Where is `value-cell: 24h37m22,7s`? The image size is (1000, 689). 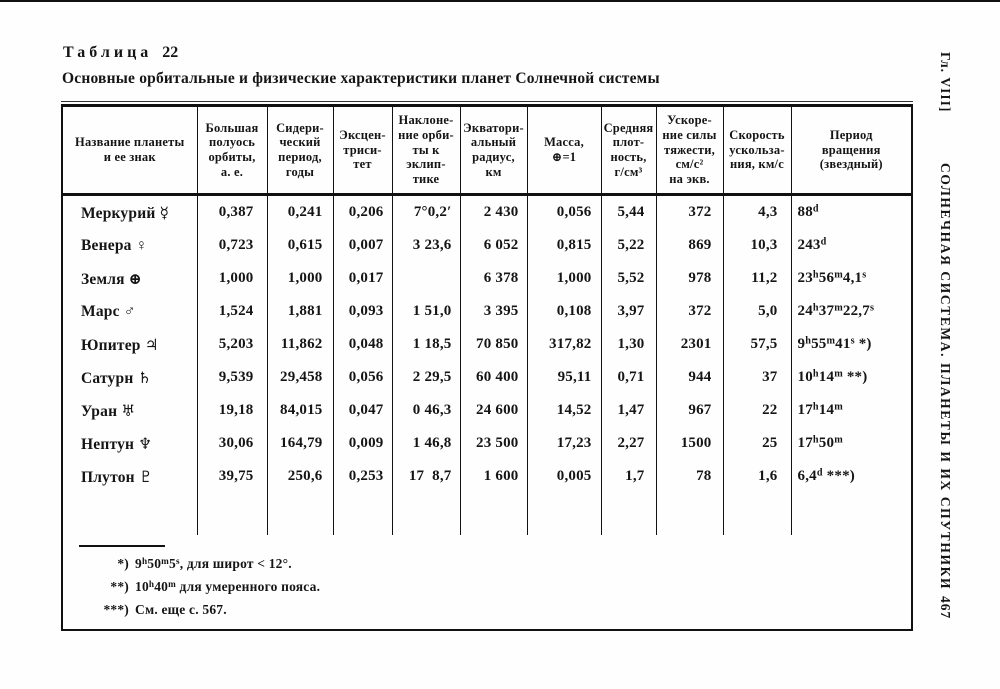
value-cell: 24h37m22,7s is located at coordinates (850, 311).